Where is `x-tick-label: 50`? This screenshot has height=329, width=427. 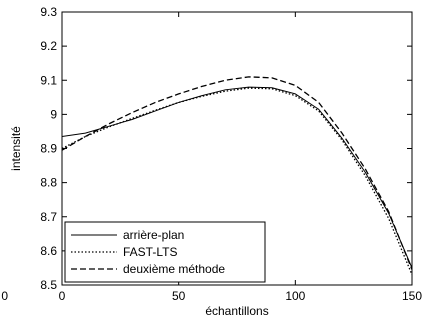 x-tick-label: 50 is located at coordinates (179, 296).